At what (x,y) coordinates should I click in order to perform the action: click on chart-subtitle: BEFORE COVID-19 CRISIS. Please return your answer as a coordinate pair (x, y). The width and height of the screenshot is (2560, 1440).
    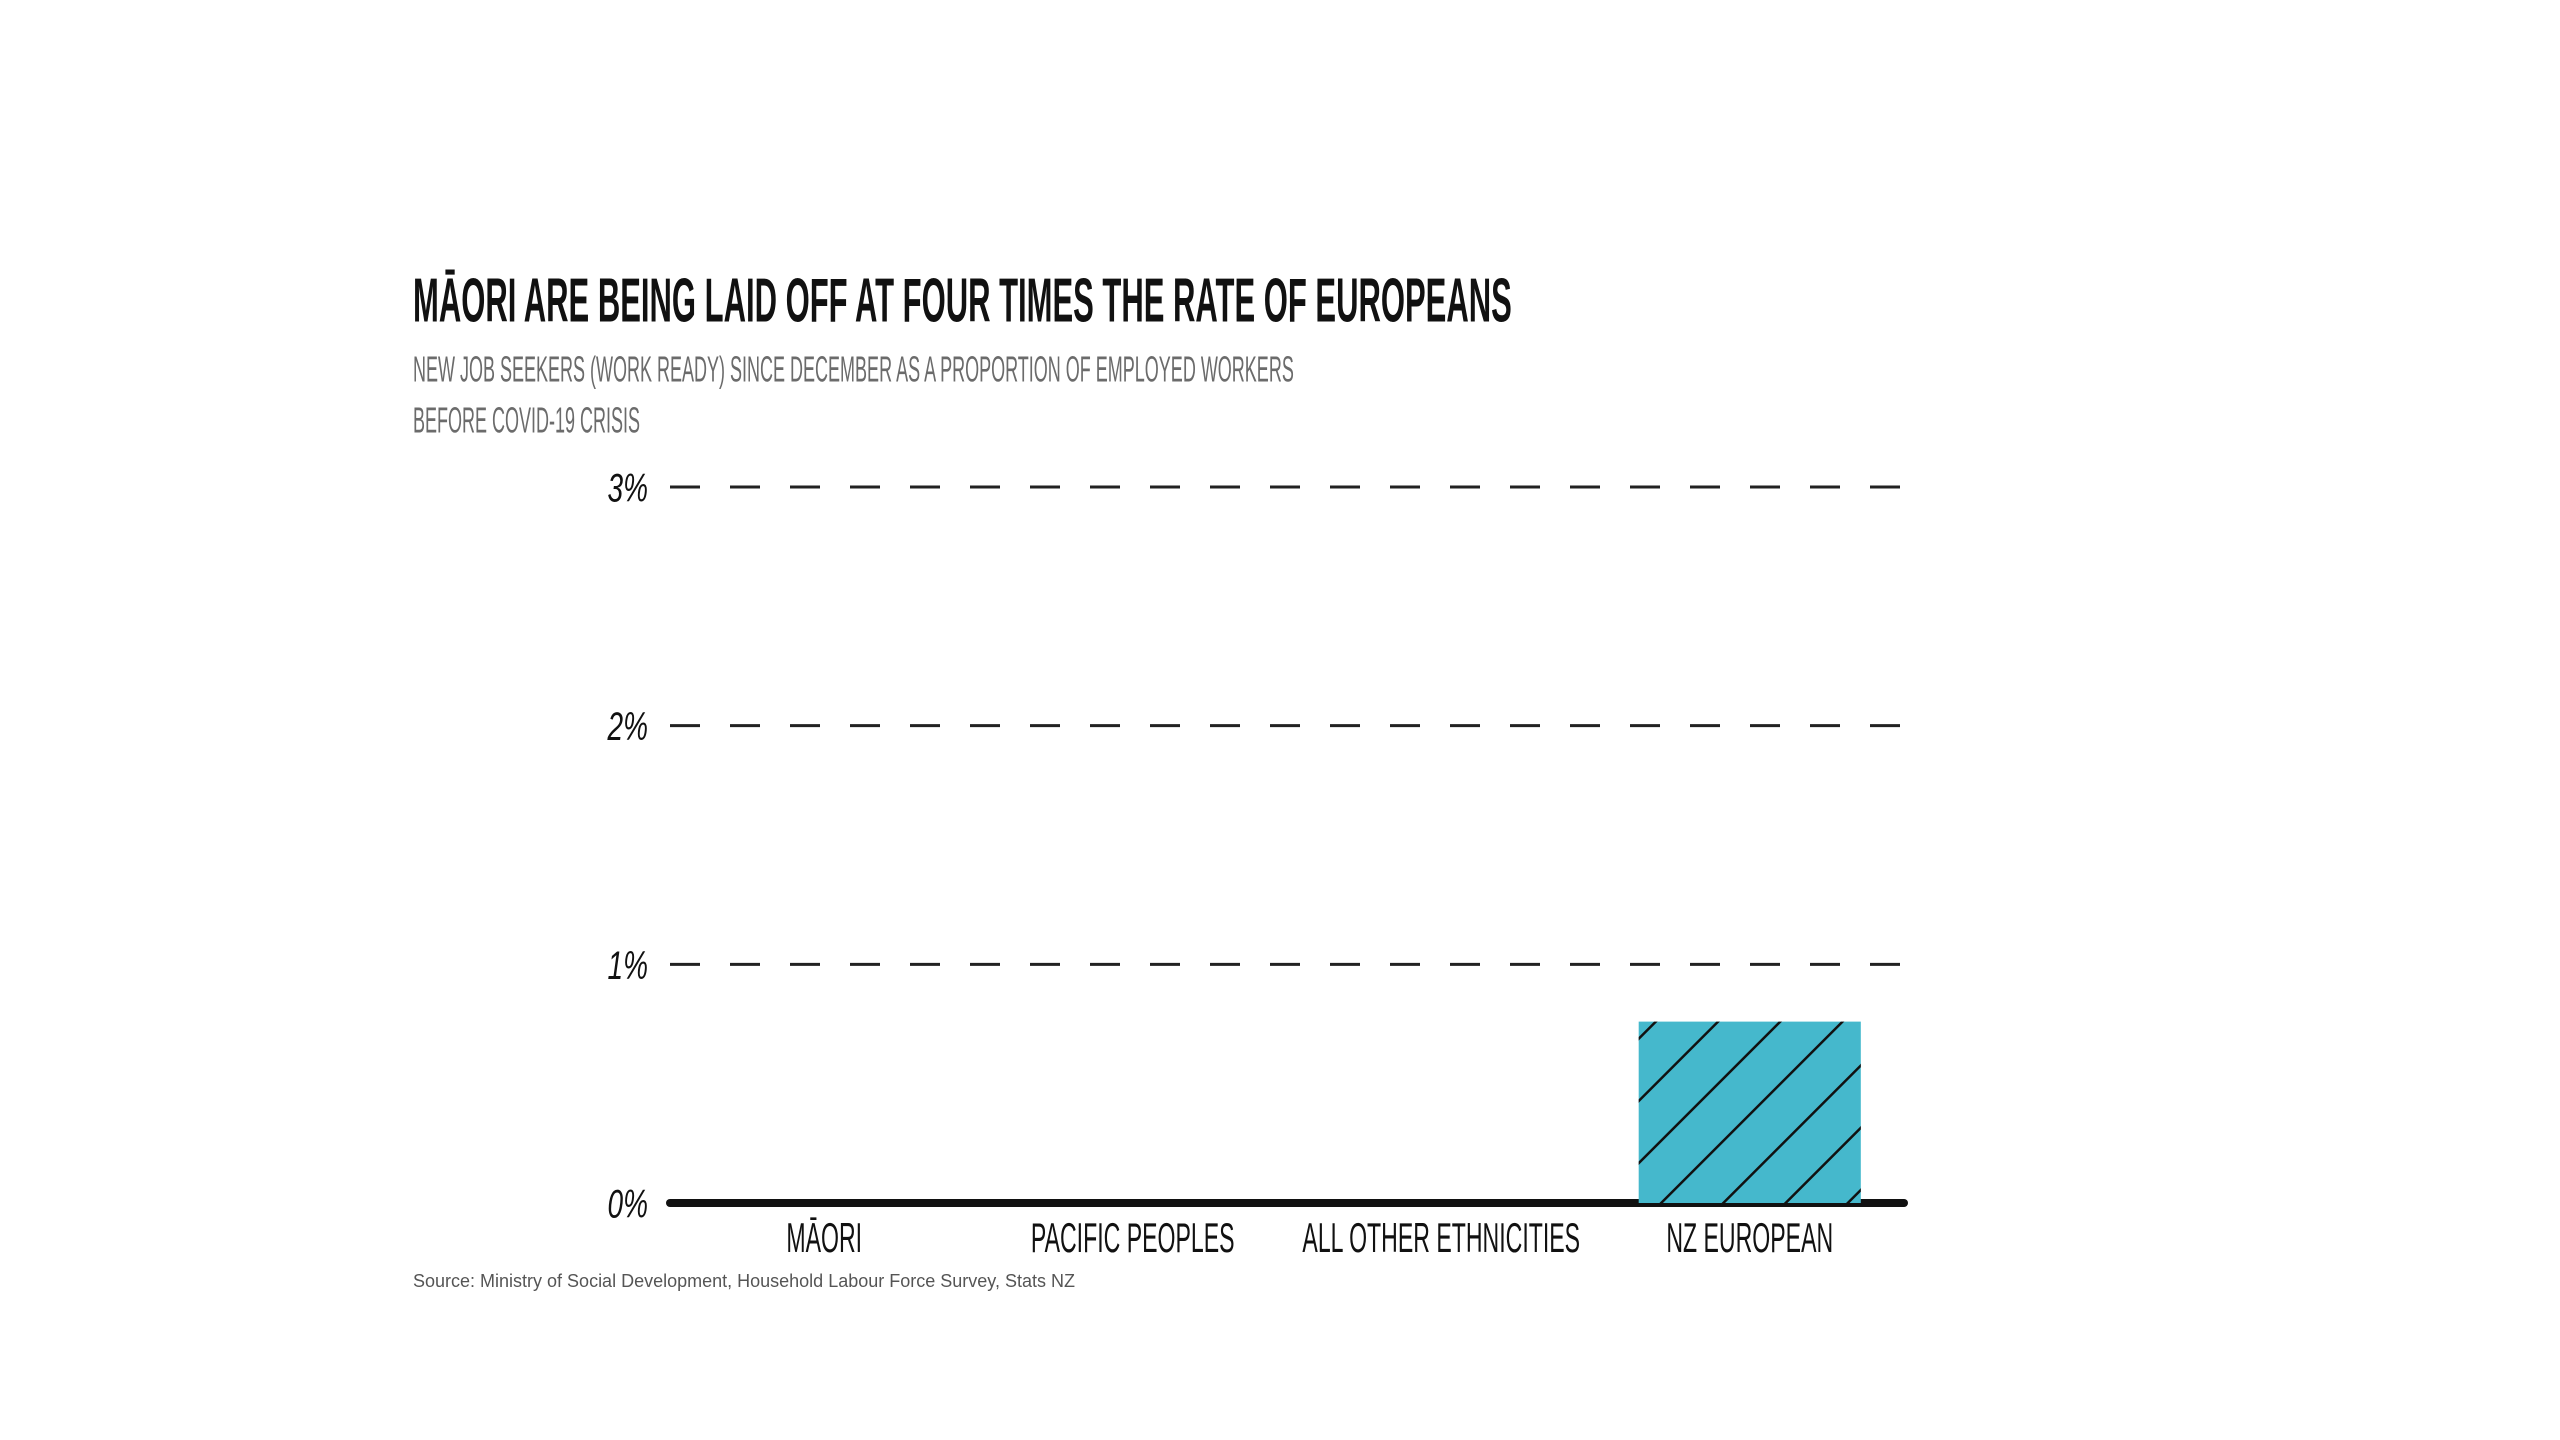
    Looking at the image, I should click on (526, 420).